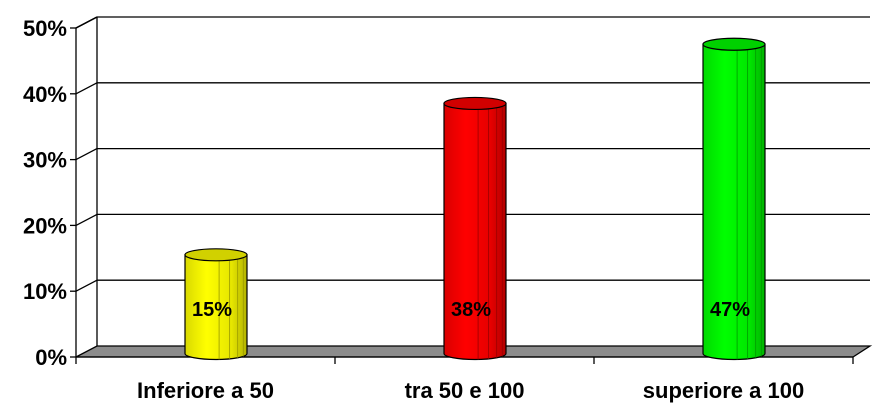  I want to click on y-tick-labels: 0% 10% 20% 30% 40% 50%, so click(45, 193).